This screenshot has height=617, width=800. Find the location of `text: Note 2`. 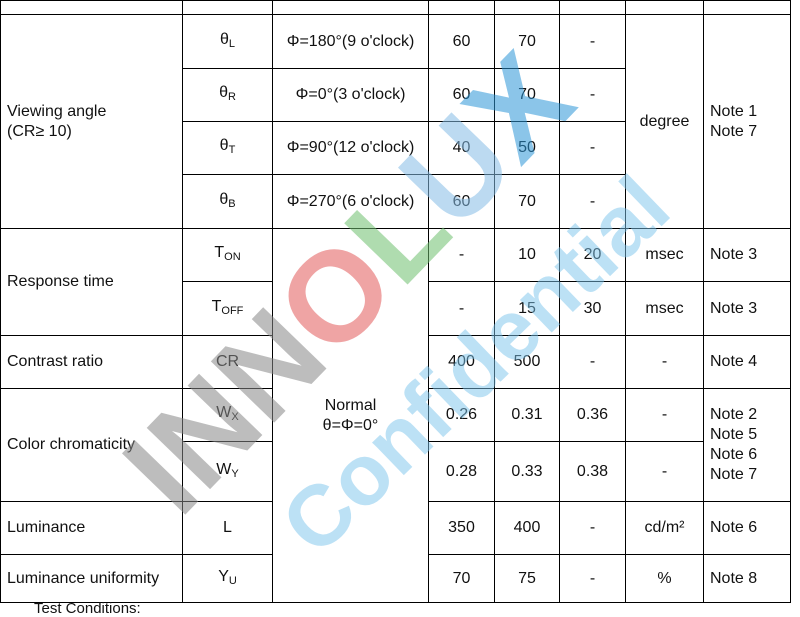

text: Note 2 is located at coordinates (734, 414).